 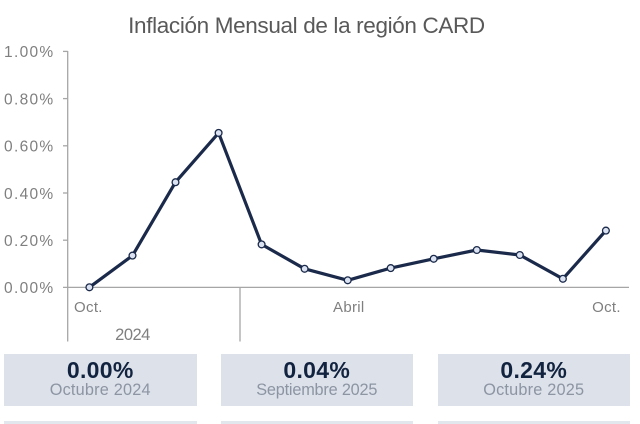 I want to click on svg-text: 0.40%, so click(x=29, y=194).